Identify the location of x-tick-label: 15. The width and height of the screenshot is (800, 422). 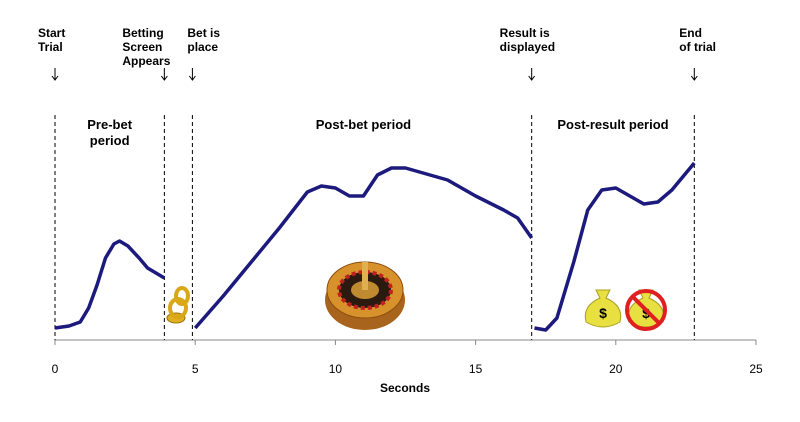
(476, 369).